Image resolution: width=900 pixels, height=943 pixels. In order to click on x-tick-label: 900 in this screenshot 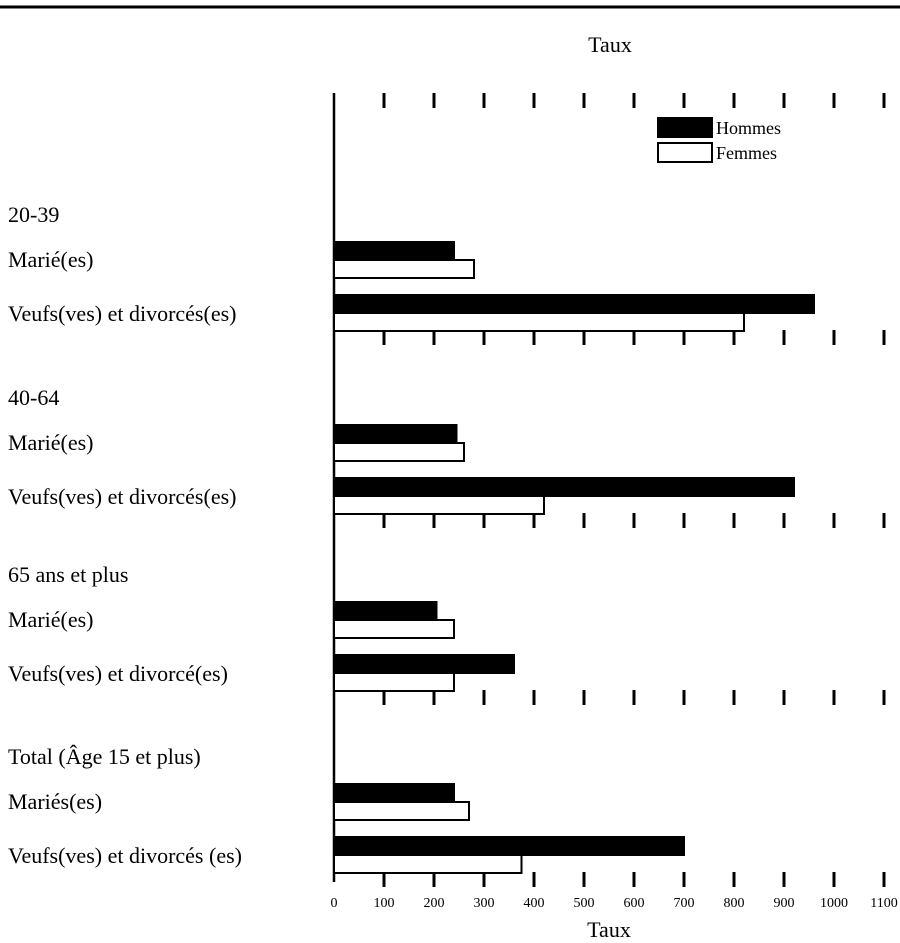, I will do `click(784, 903)`.